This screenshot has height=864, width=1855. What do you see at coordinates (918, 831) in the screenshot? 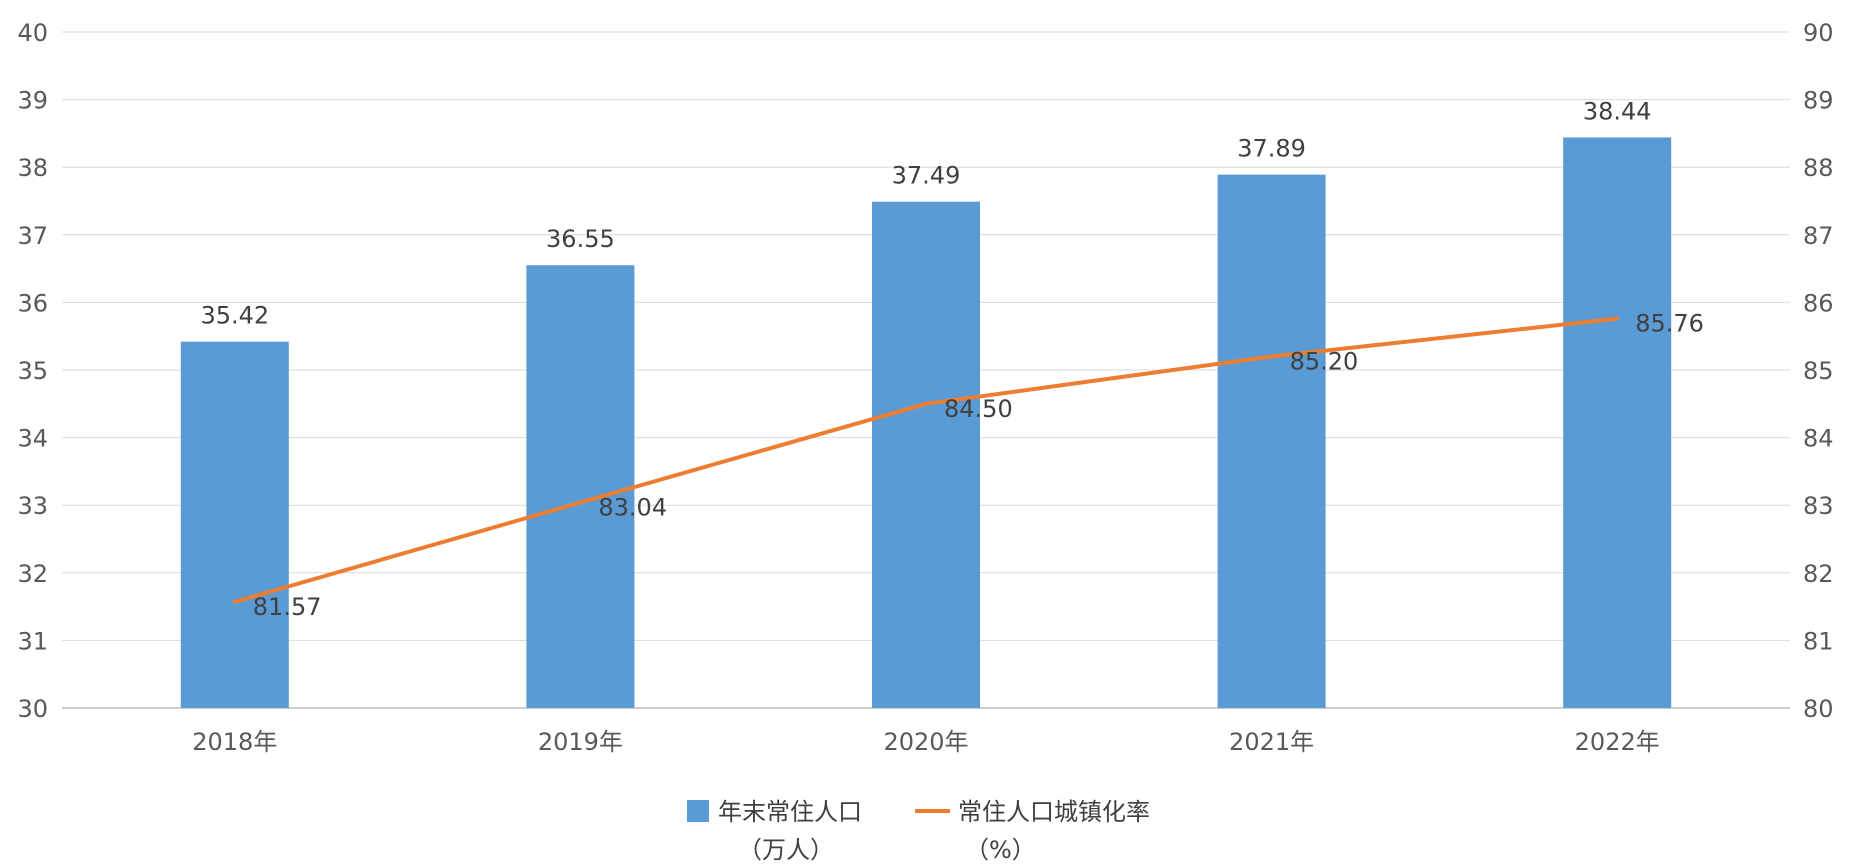
I see `legend: 年末常住人口 （万人） 常住人口城镇化率 （%）` at bounding box center [918, 831].